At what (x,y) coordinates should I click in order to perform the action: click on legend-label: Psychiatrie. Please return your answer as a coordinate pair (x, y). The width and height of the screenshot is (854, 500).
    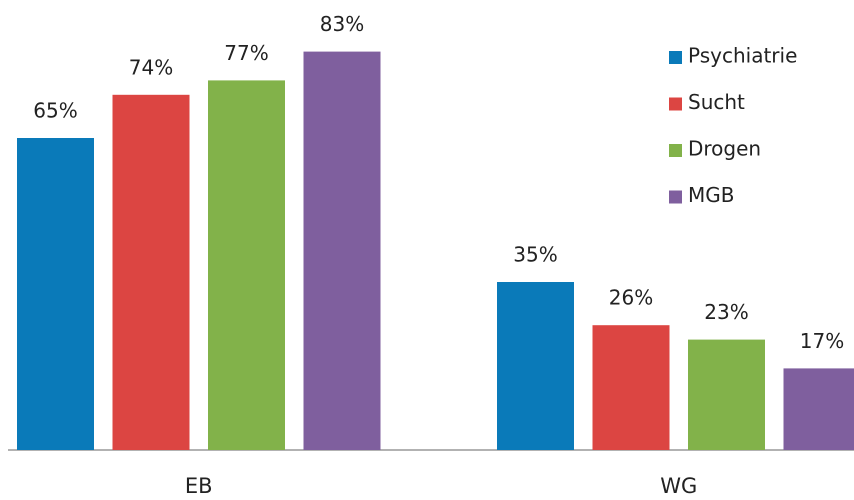
    Looking at the image, I should click on (742, 56).